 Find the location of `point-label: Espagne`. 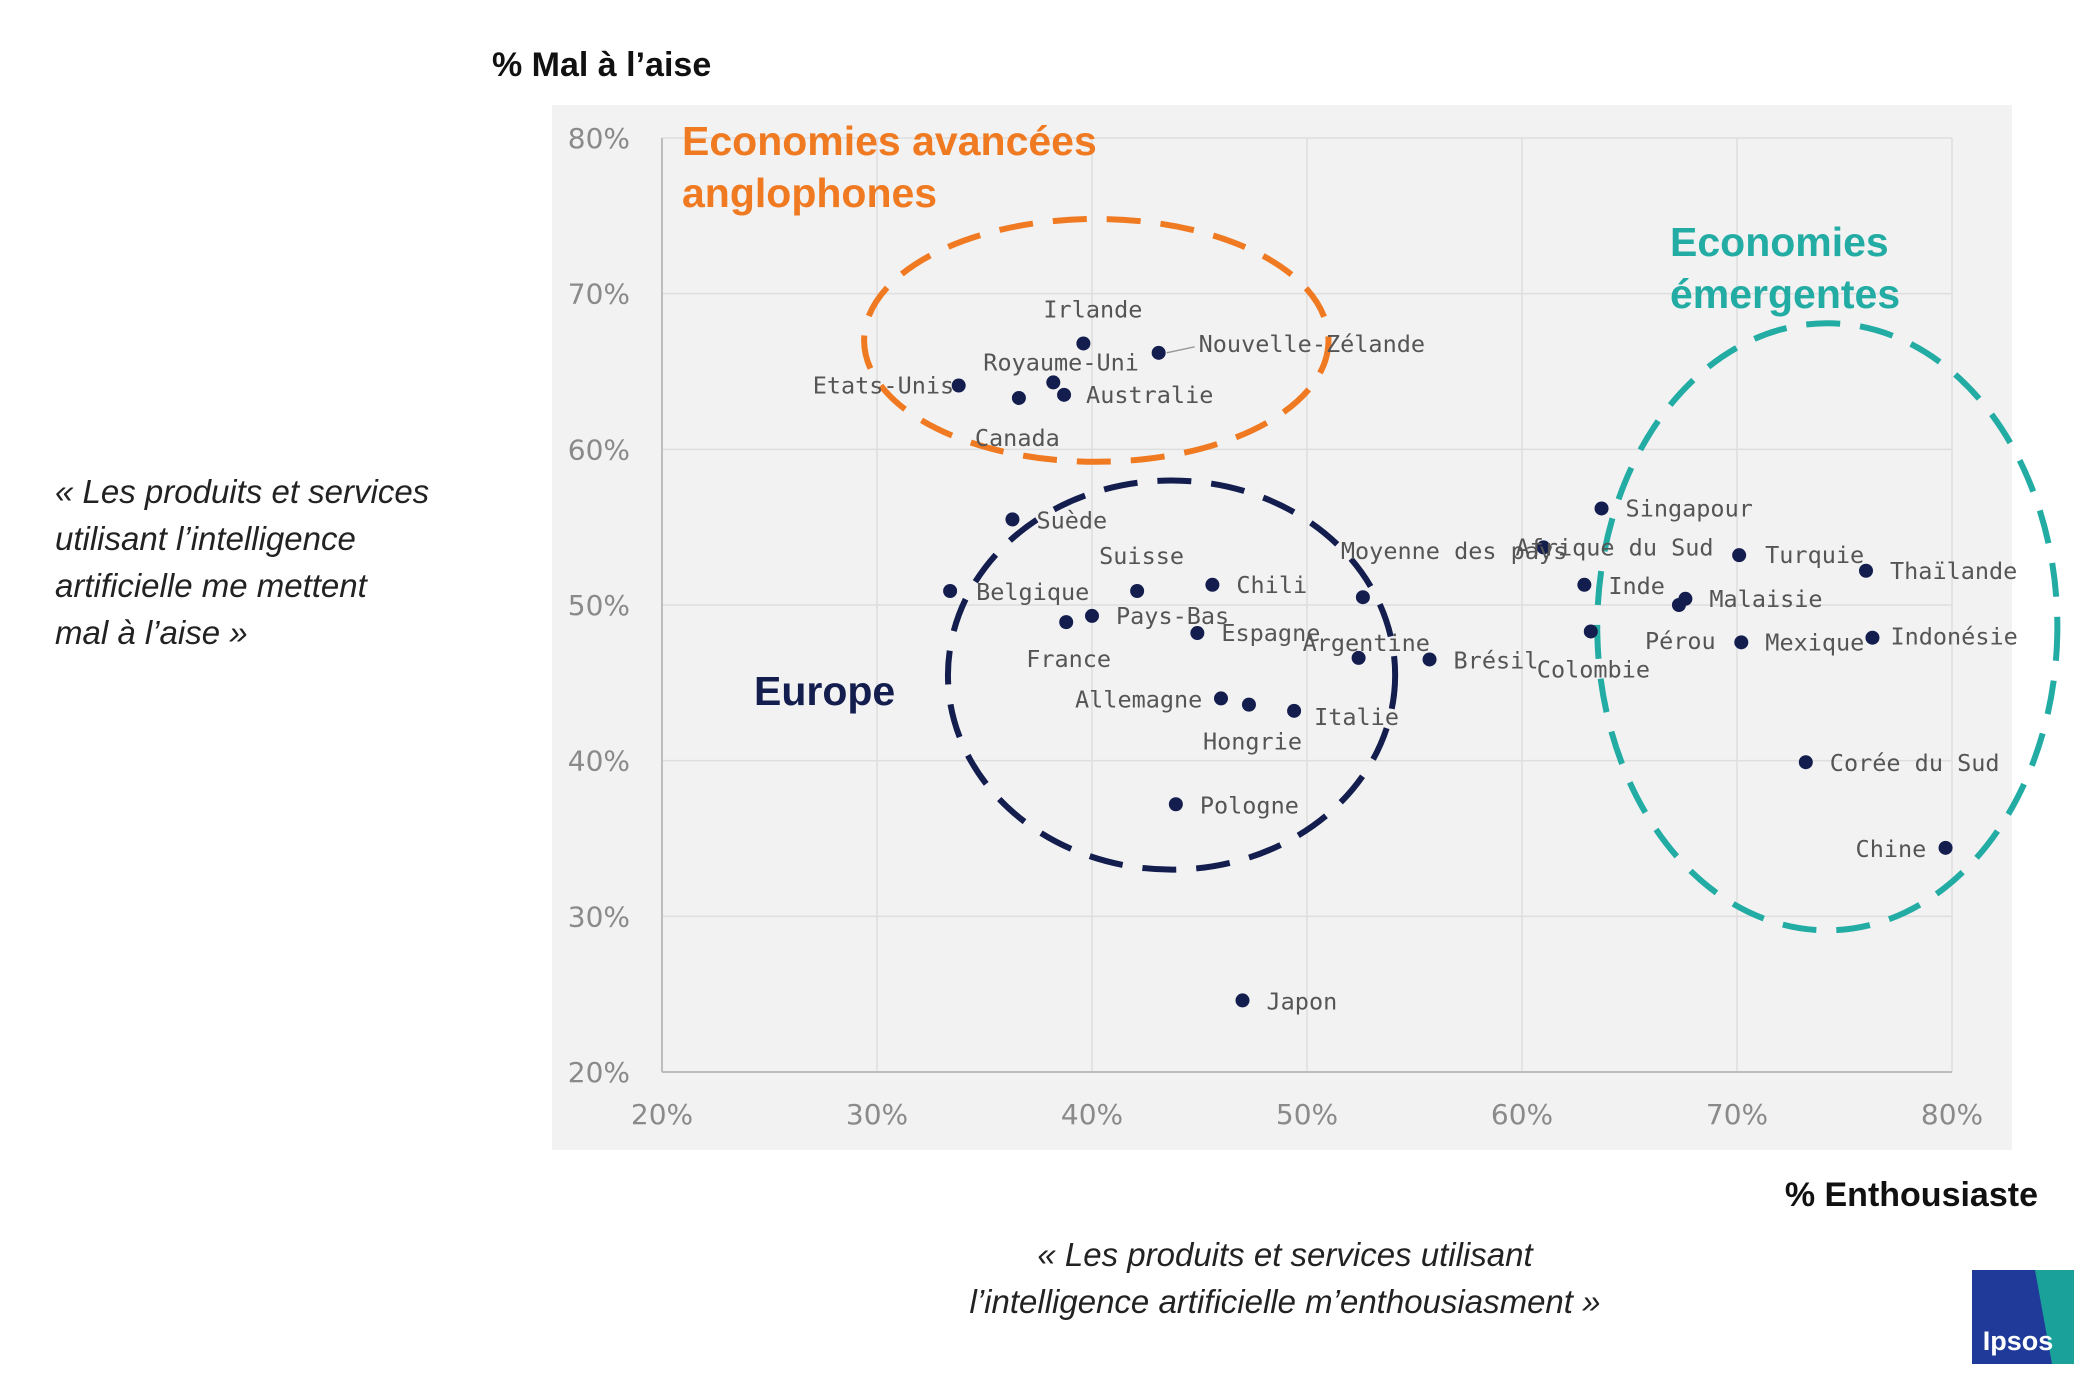

point-label: Espagne is located at coordinates (1270, 633).